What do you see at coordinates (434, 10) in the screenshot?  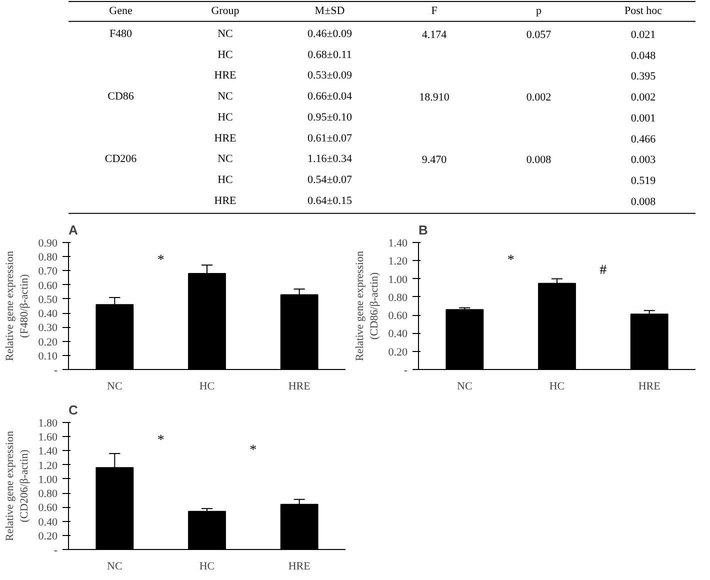 I see `category-label: F` at bounding box center [434, 10].